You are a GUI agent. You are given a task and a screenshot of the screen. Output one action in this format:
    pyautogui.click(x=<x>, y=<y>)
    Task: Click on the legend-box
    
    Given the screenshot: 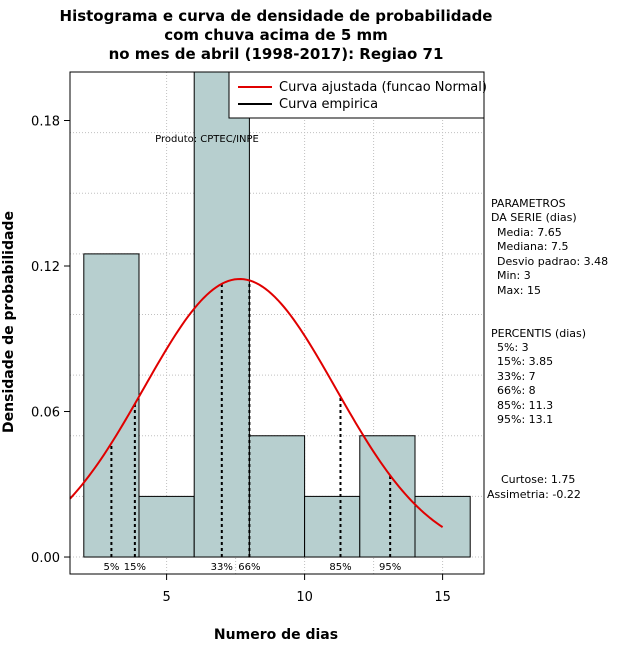 What is the action you would take?
    pyautogui.click(x=356, y=95)
    